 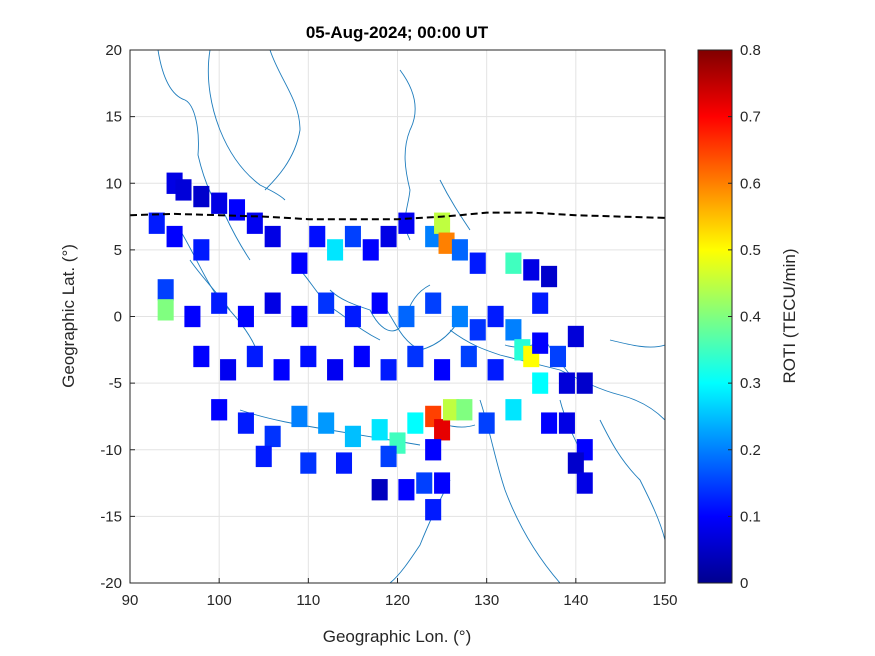 I want to click on colorbar-tick-label: 0.5, so click(x=750, y=250).